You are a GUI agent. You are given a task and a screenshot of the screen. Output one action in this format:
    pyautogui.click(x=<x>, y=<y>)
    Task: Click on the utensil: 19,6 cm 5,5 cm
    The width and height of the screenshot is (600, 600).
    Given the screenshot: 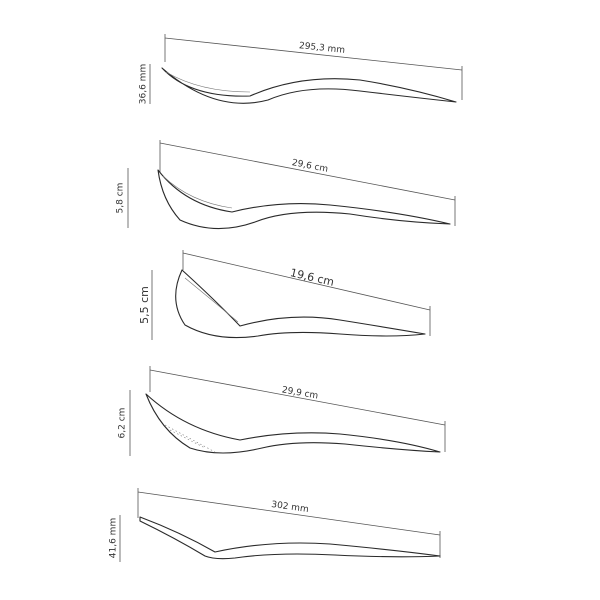 What is the action you would take?
    pyautogui.click(x=284, y=295)
    